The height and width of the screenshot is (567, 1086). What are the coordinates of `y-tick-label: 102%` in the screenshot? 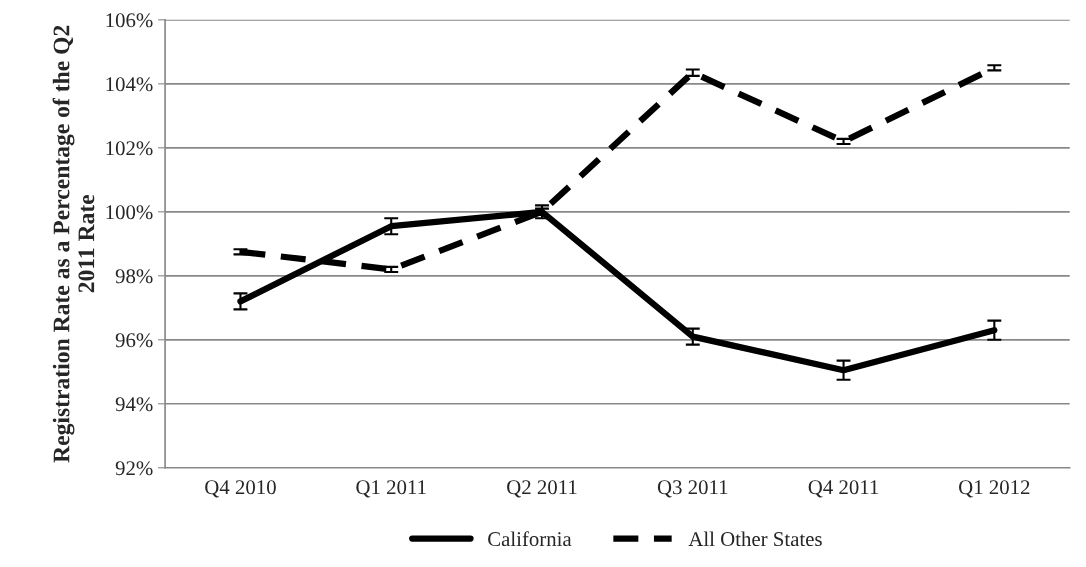 It's located at (129, 148).